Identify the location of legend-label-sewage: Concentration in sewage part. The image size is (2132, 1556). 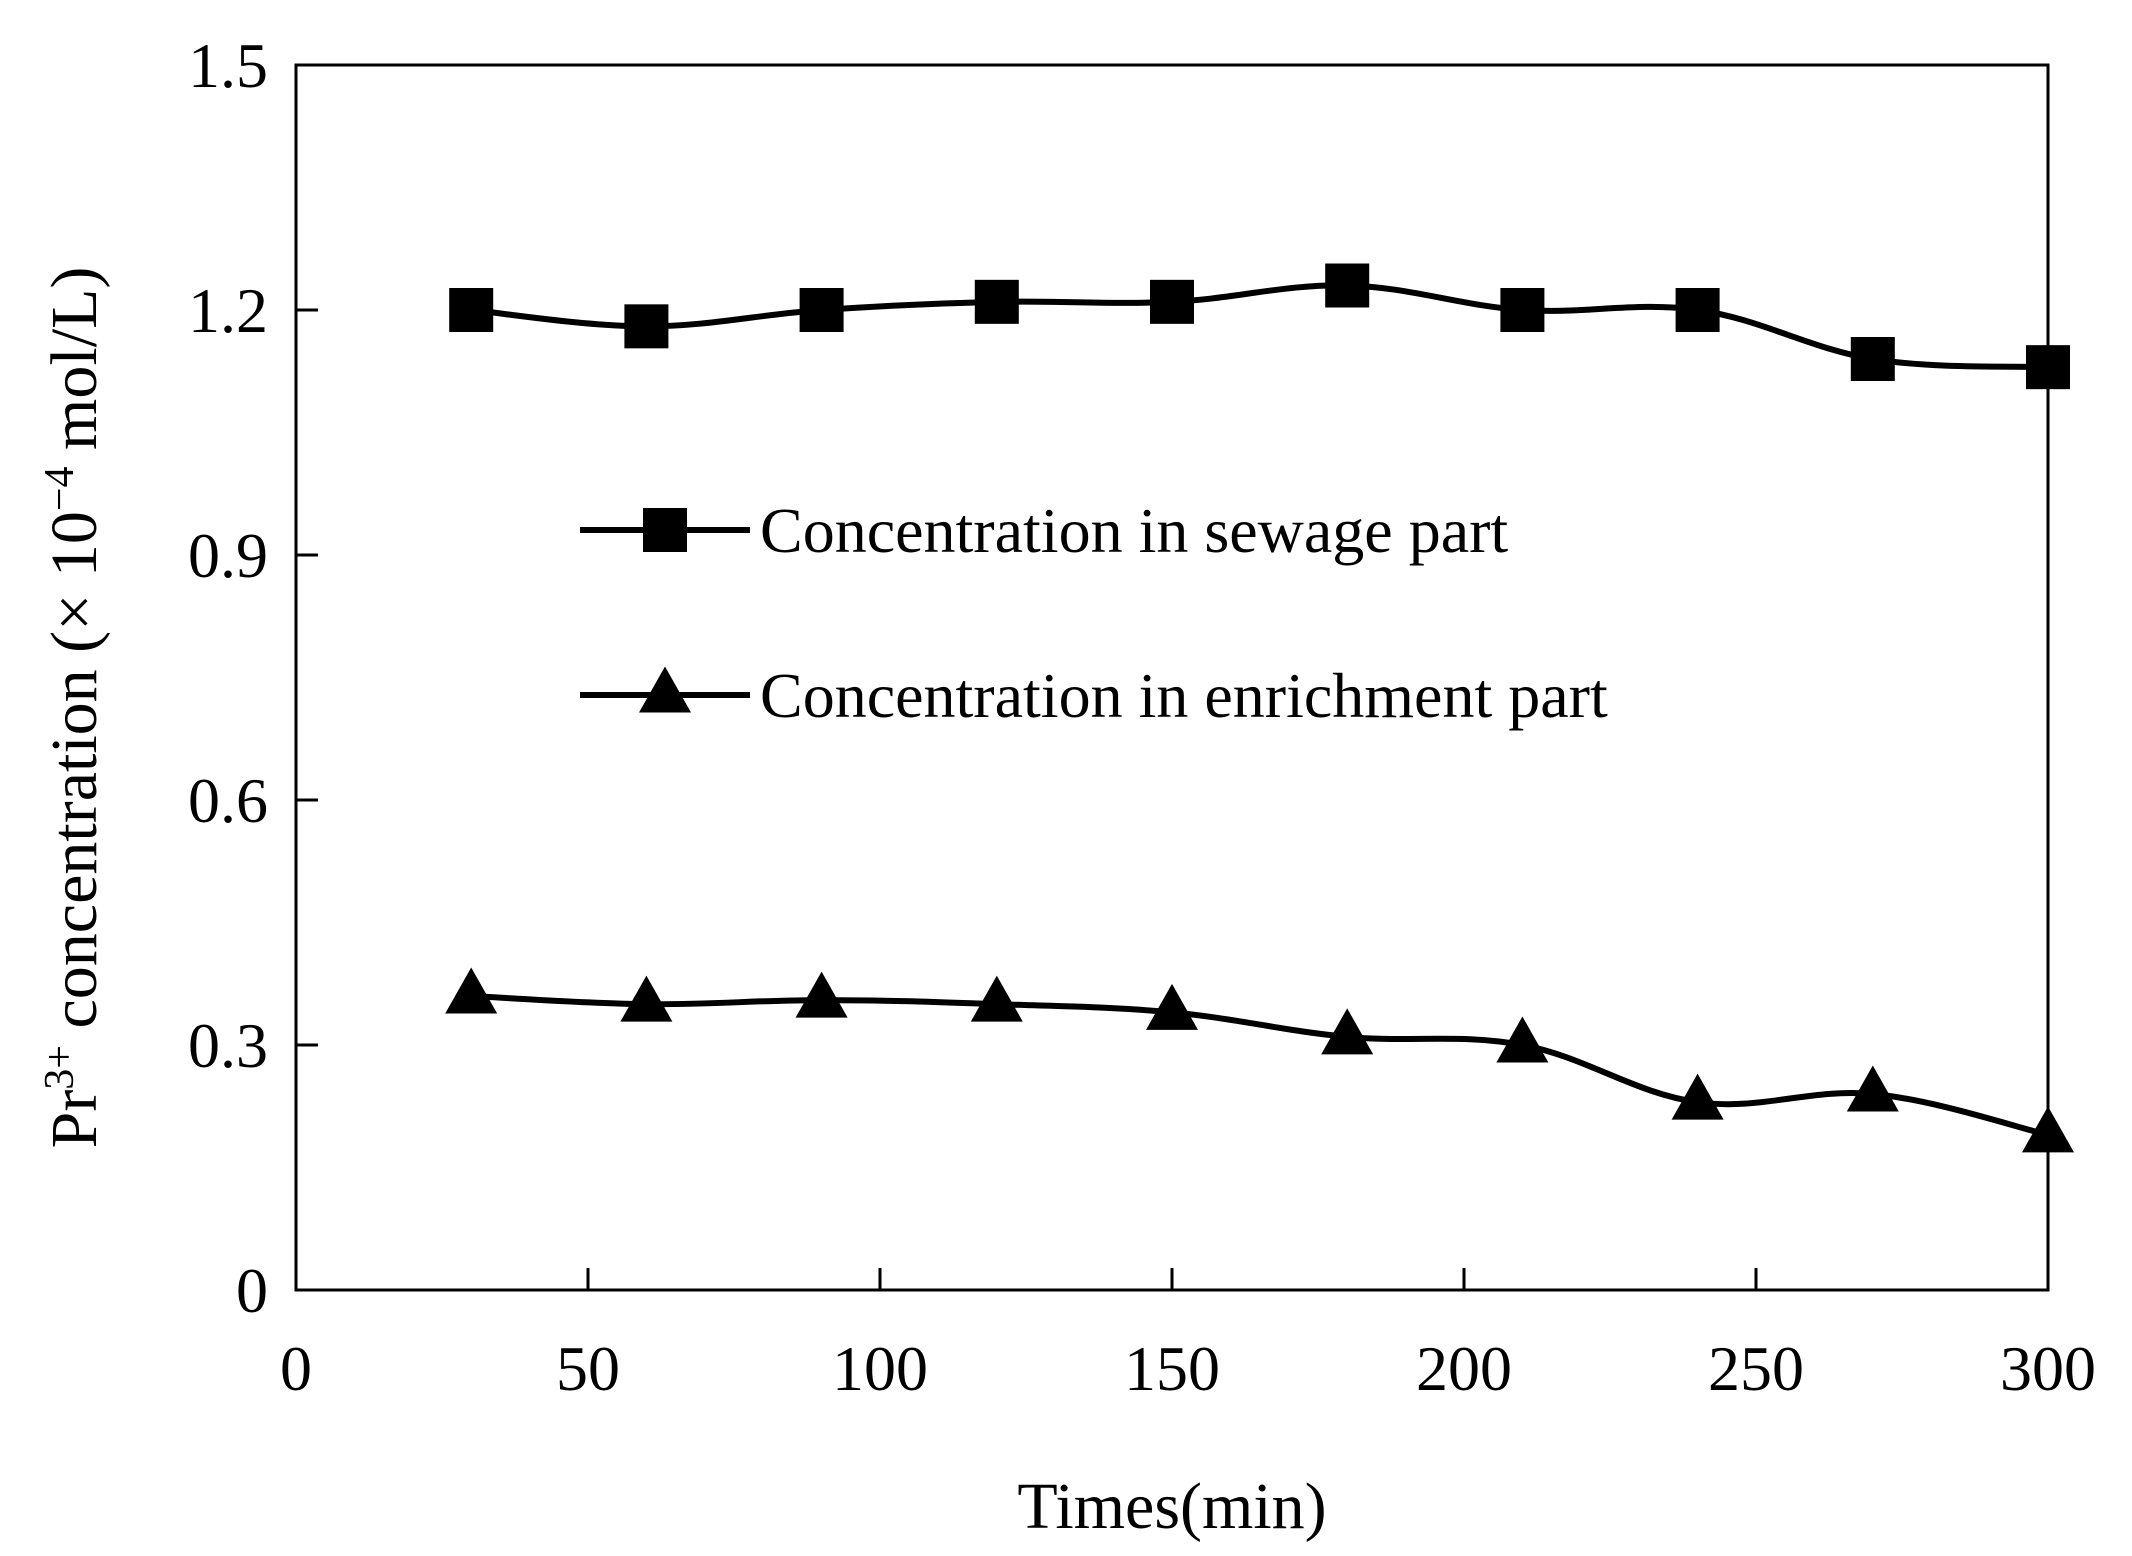
(1134, 530).